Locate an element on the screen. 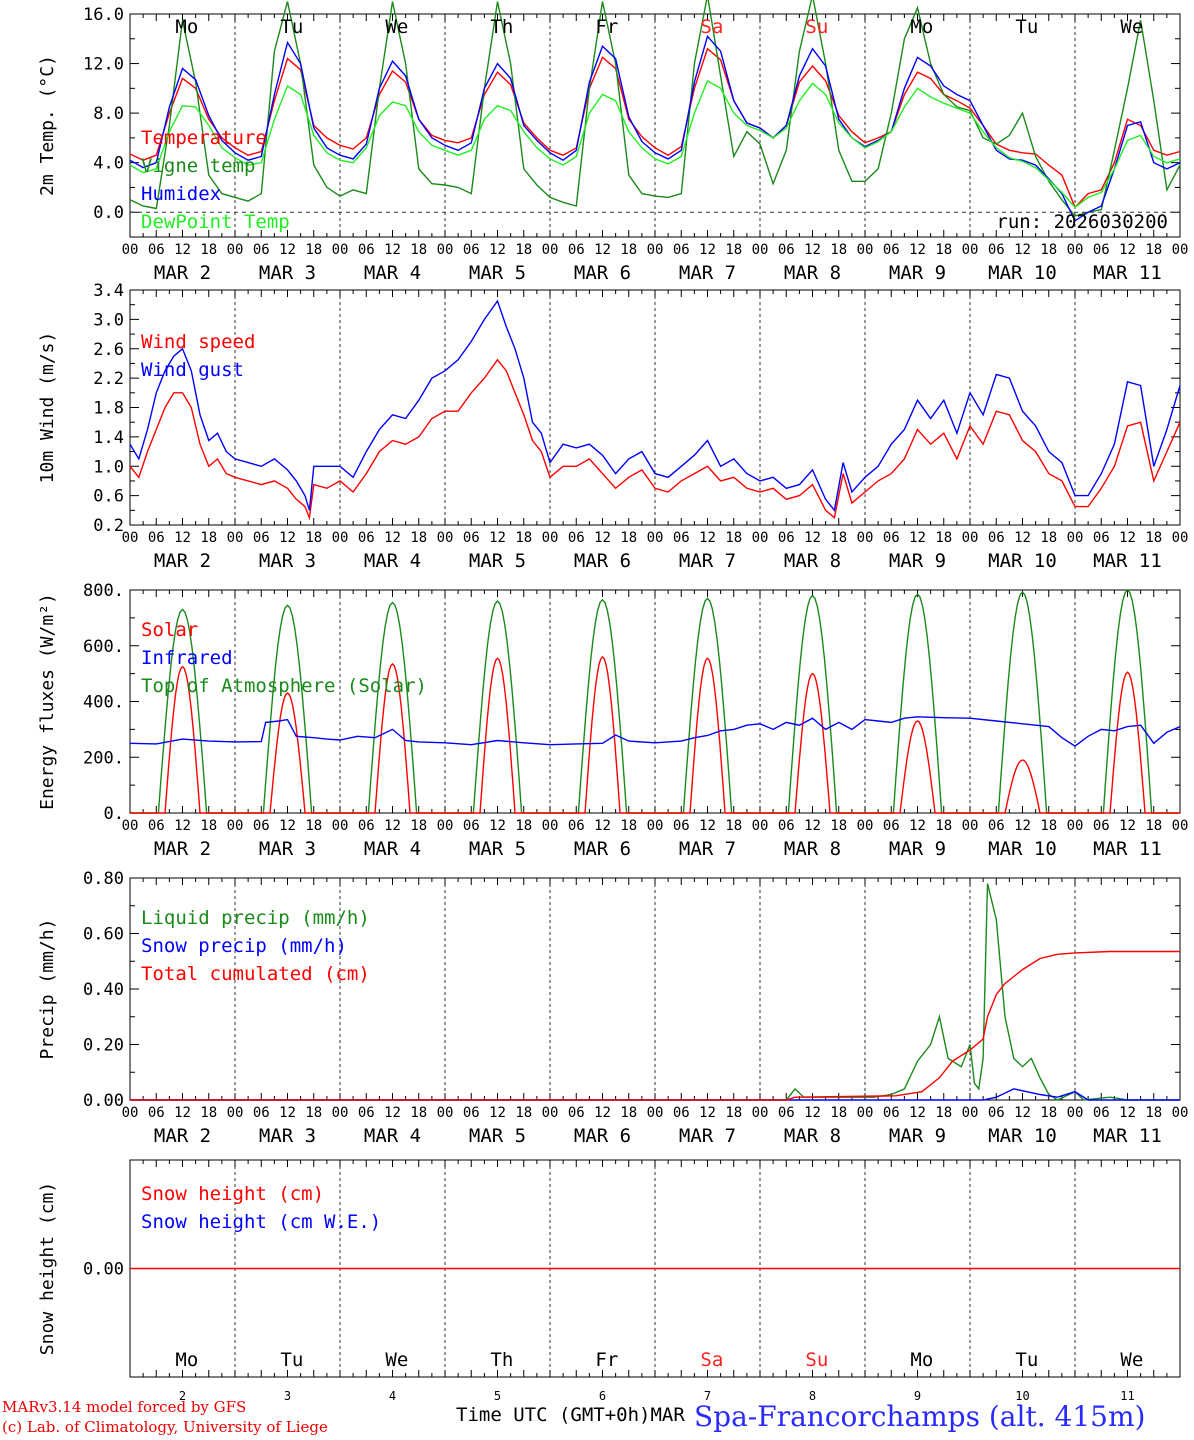  station-name: Spa-Francorchamps (alt. 415m) is located at coordinates (920, 1416).